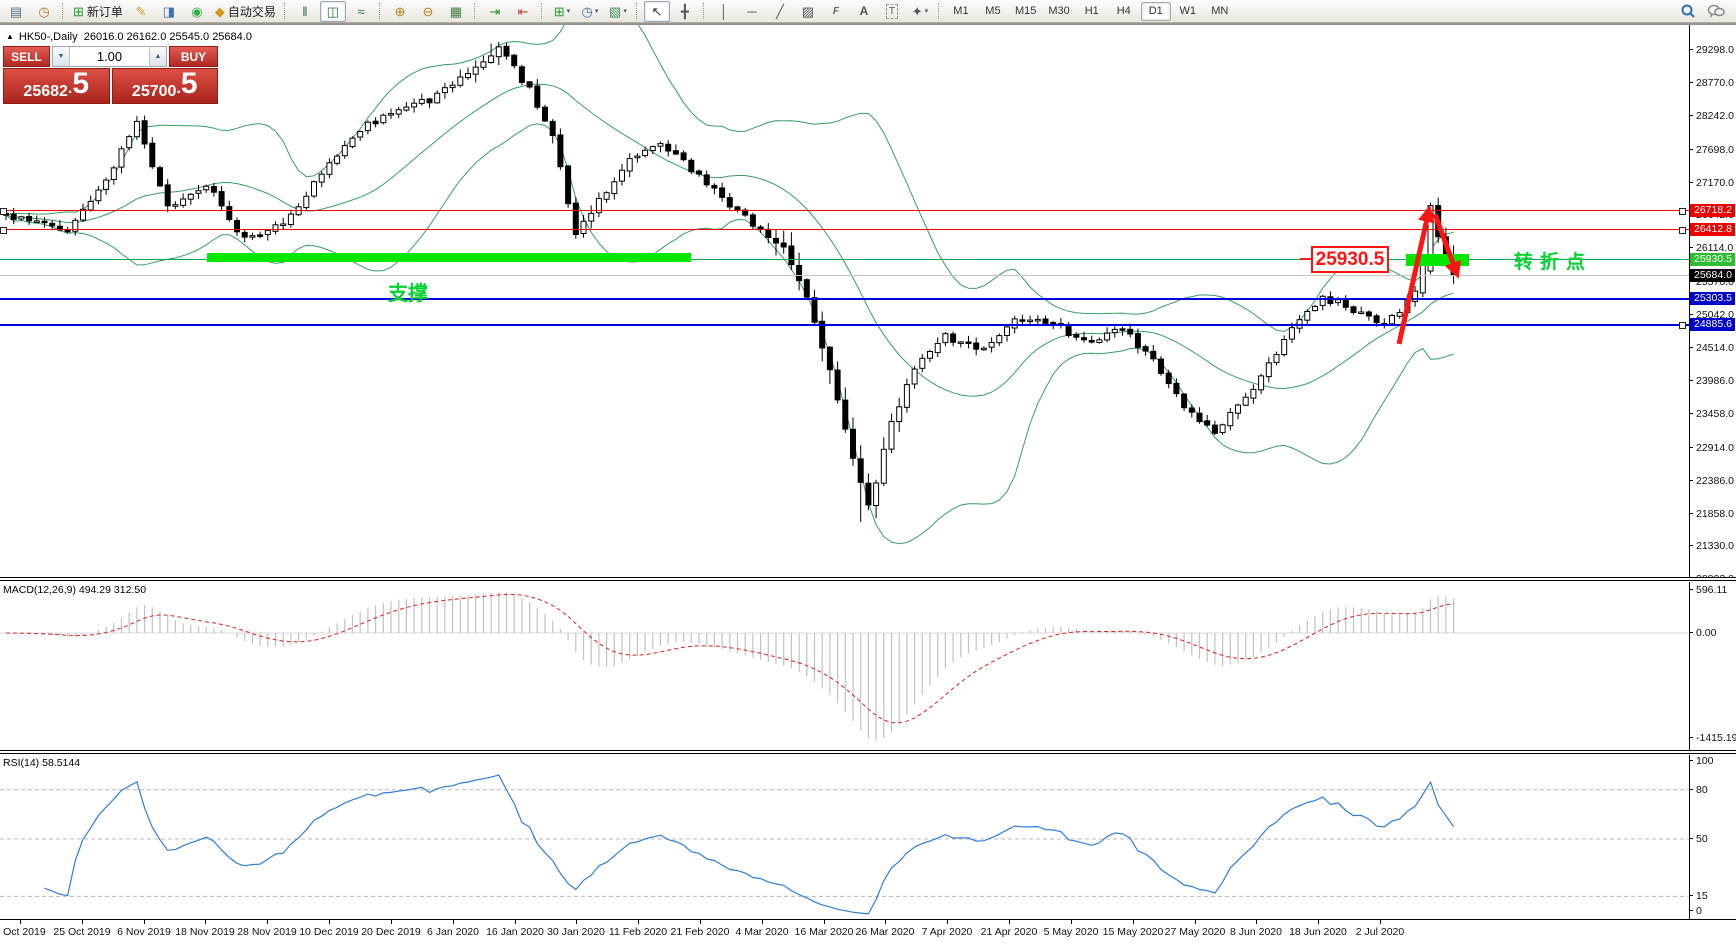  I want to click on support-annotation: 支撑, so click(408, 294).